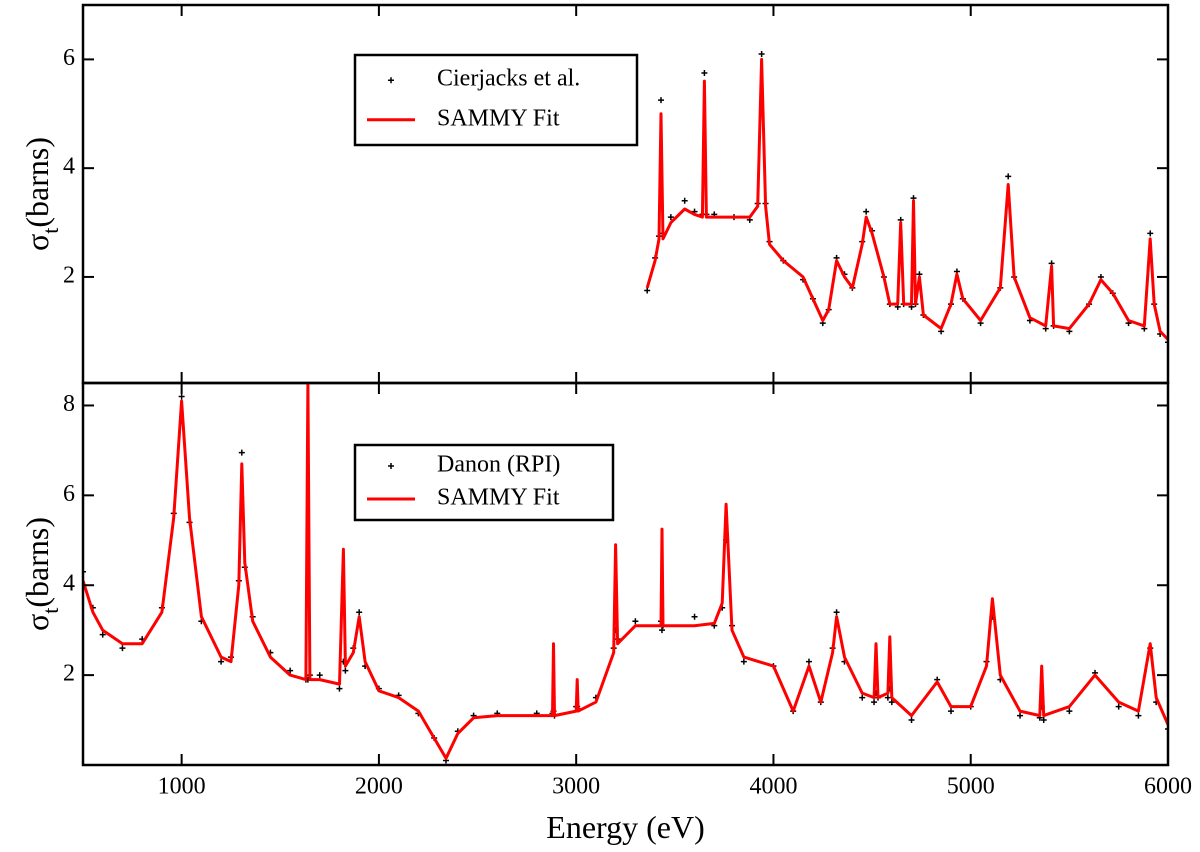  I want to click on x-tick-label: 4000, so click(773, 787).